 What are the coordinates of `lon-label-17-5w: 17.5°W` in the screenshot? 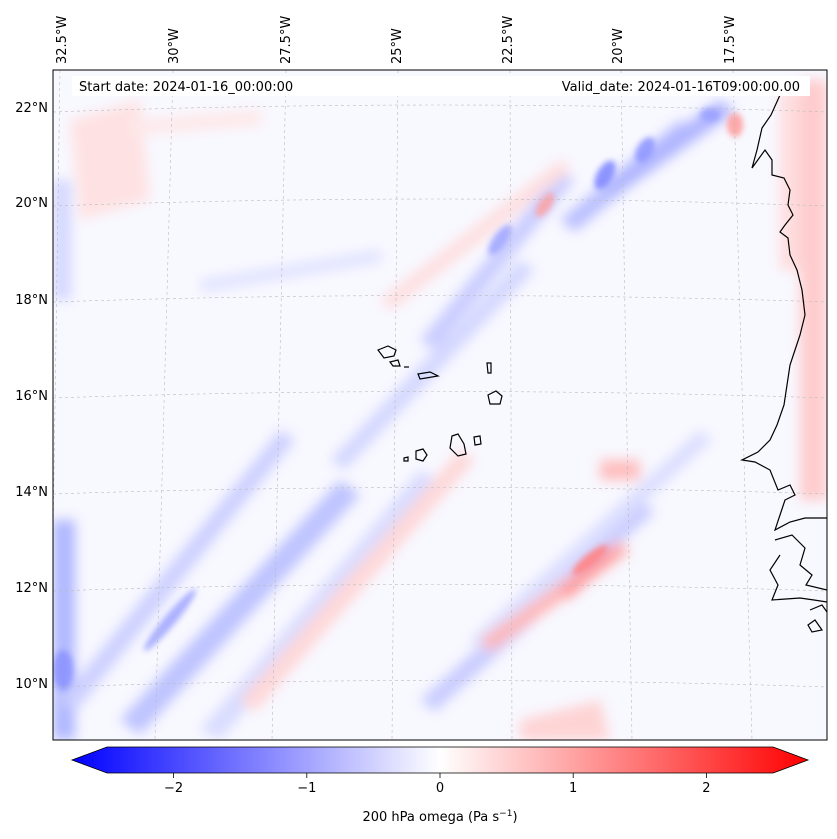 It's located at (730, 40).